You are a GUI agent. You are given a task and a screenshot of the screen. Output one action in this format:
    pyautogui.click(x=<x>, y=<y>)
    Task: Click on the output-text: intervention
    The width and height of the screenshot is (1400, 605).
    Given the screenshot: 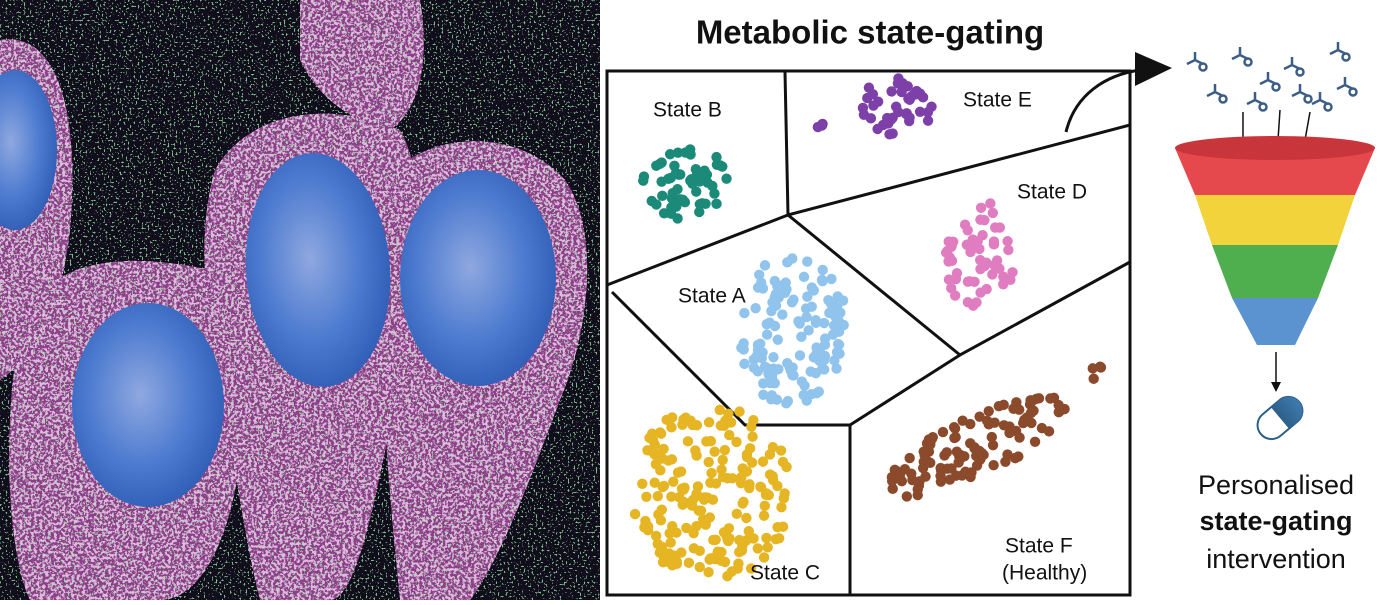 What is the action you would take?
    pyautogui.click(x=1276, y=559)
    